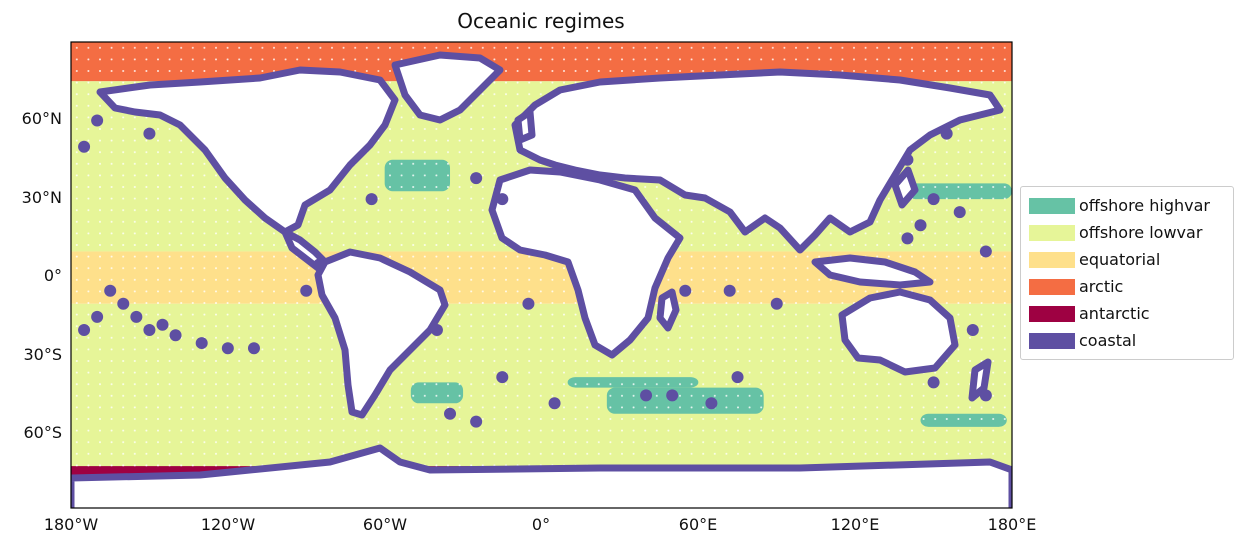  Describe the element at coordinates (525, 126) in the screenshot. I see `land-uk` at that location.